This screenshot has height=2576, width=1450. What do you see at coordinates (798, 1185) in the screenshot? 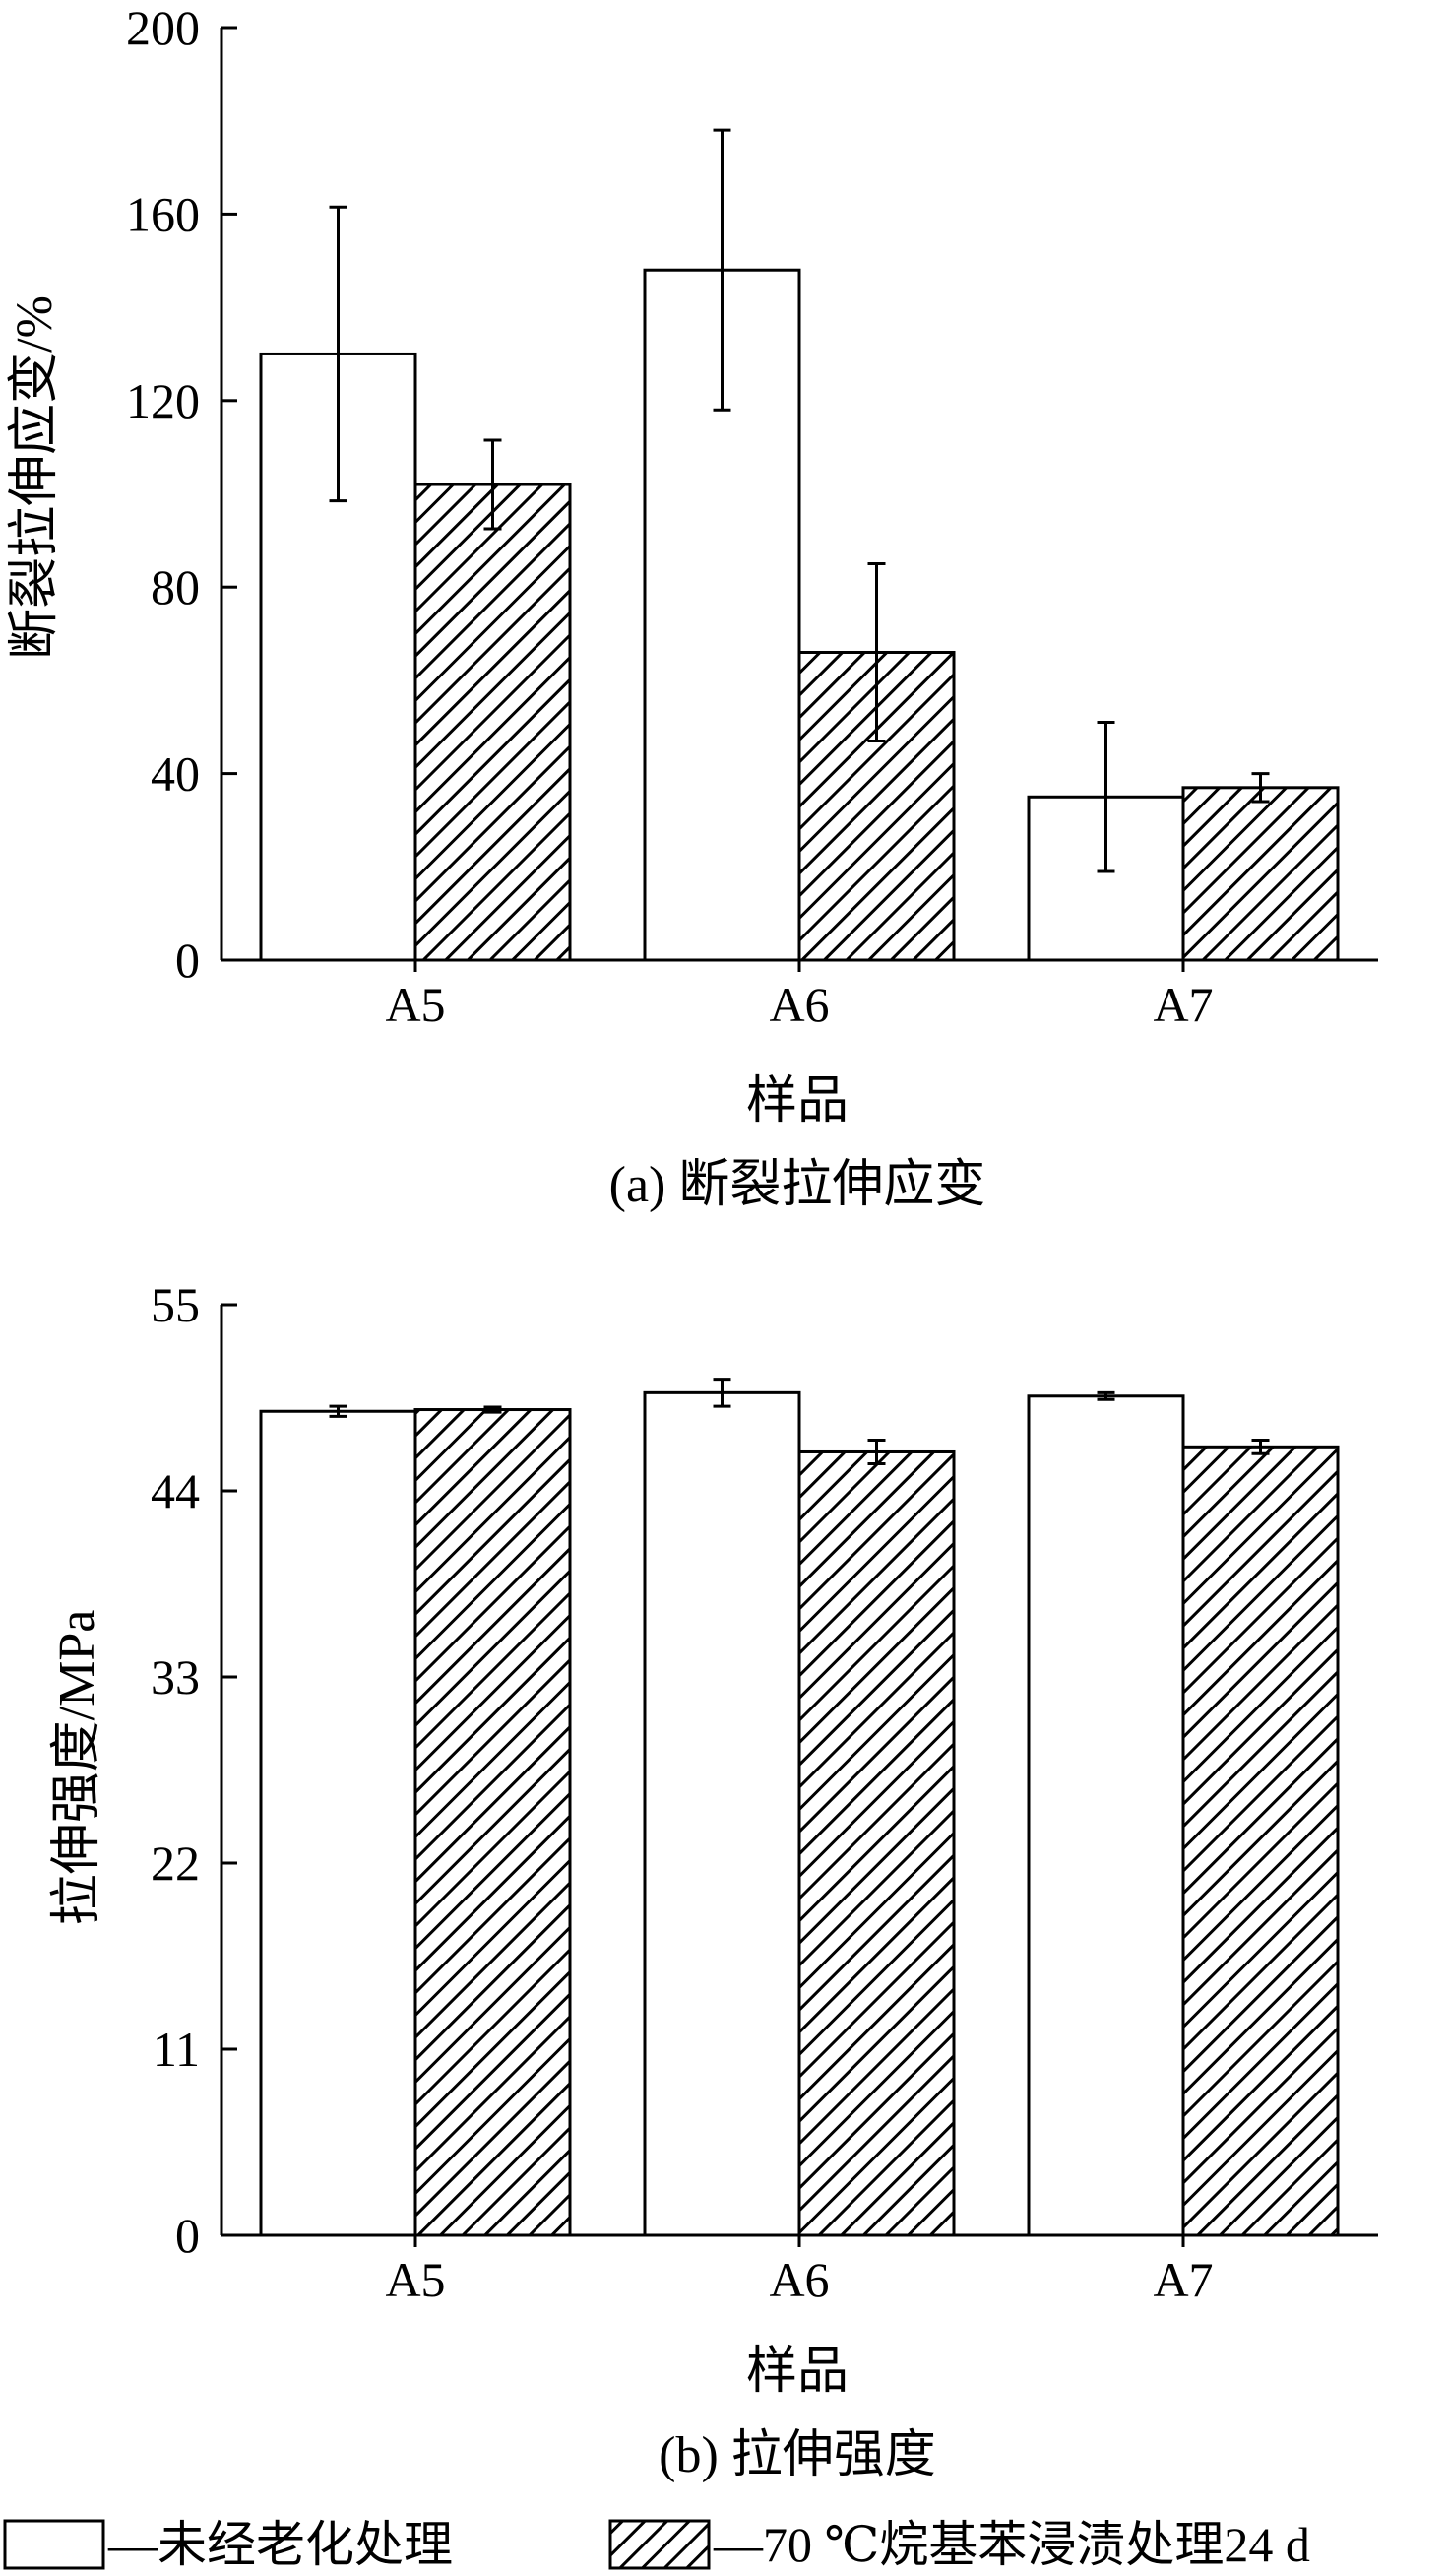
I see `caption-a: (a) 断裂拉伸应变` at bounding box center [798, 1185].